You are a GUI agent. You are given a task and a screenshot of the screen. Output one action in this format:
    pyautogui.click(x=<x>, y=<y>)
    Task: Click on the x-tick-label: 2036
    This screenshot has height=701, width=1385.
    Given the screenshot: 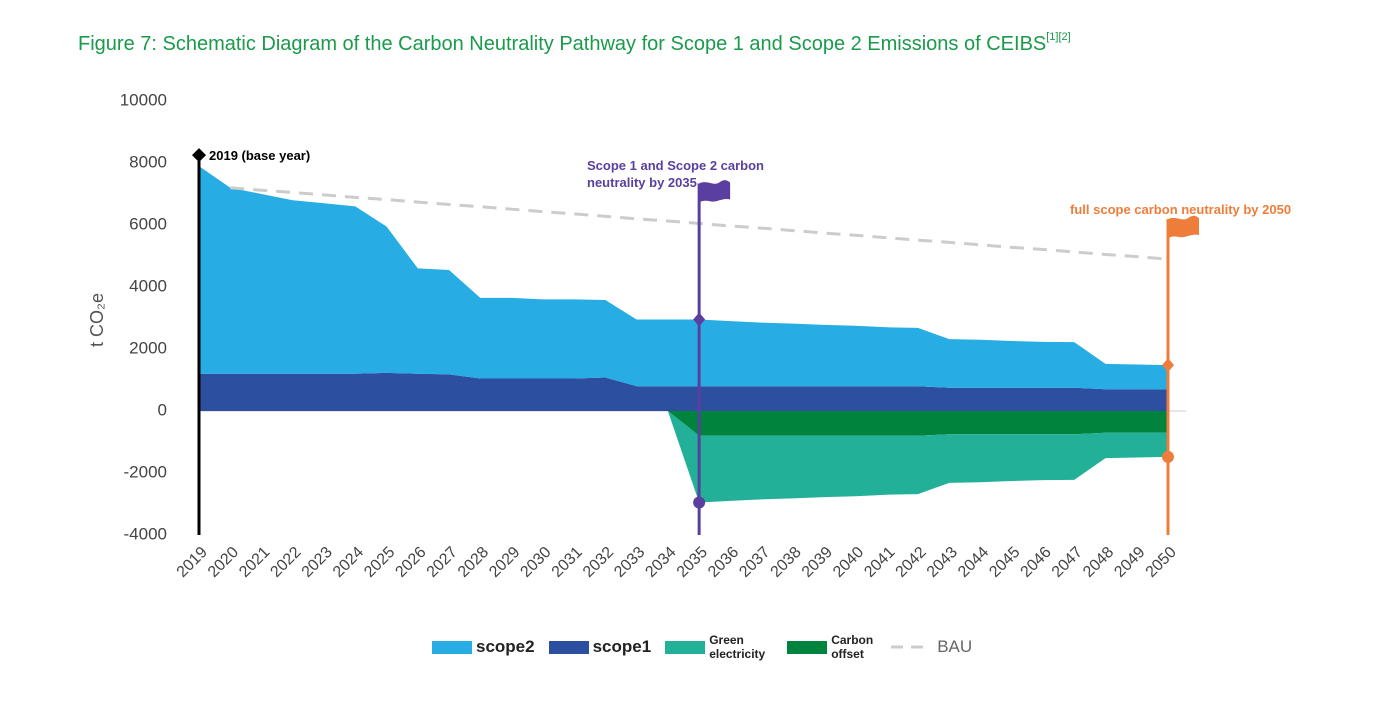 What is the action you would take?
    pyautogui.click(x=723, y=562)
    